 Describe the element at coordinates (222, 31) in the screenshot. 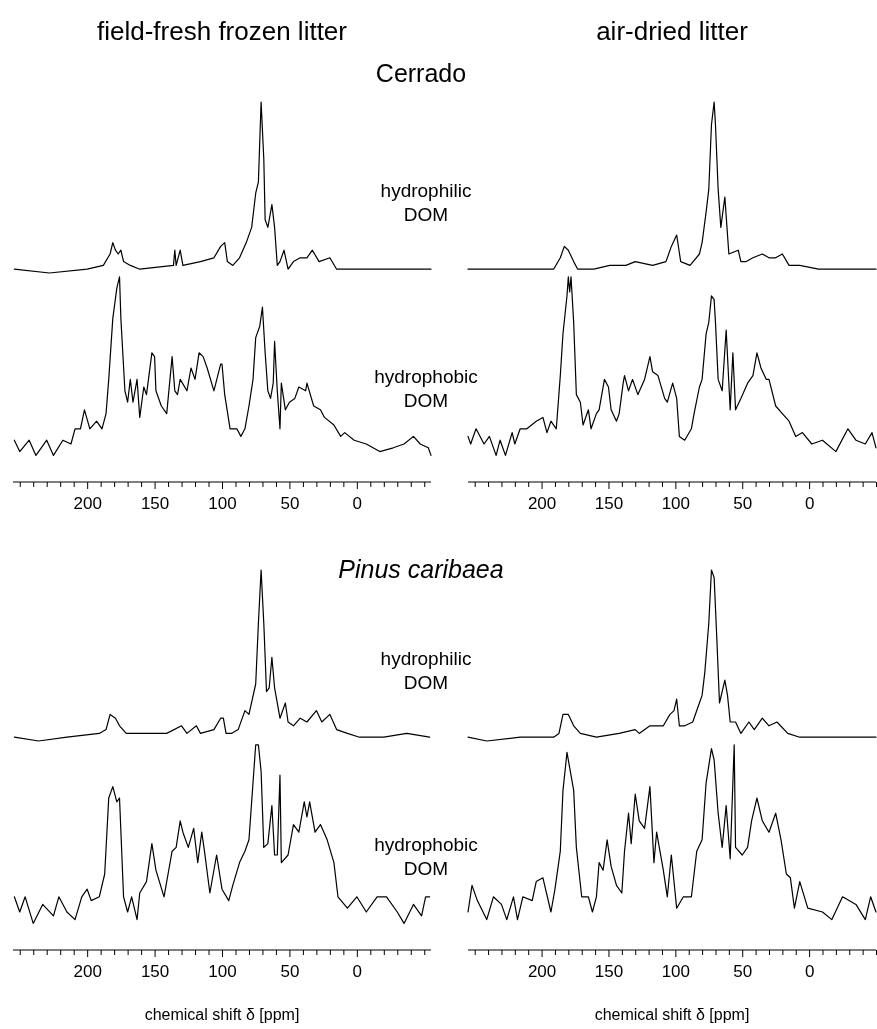

I see `chart-title: field-fresh frozen litter` at that location.